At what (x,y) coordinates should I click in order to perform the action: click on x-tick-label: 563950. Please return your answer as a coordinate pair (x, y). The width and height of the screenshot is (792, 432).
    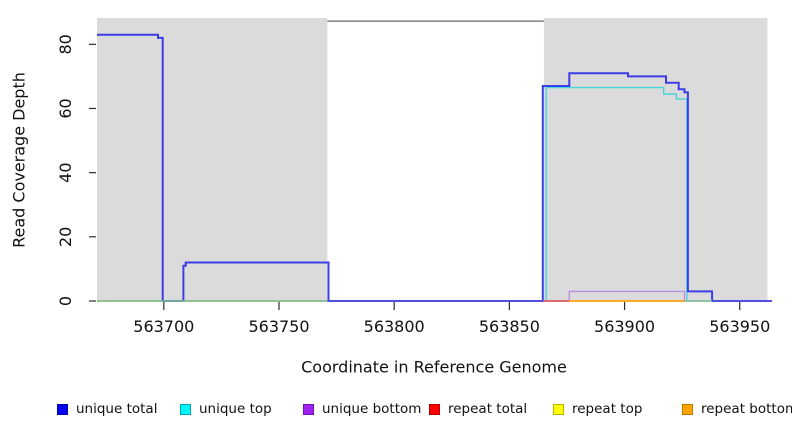
    Looking at the image, I should click on (739, 326).